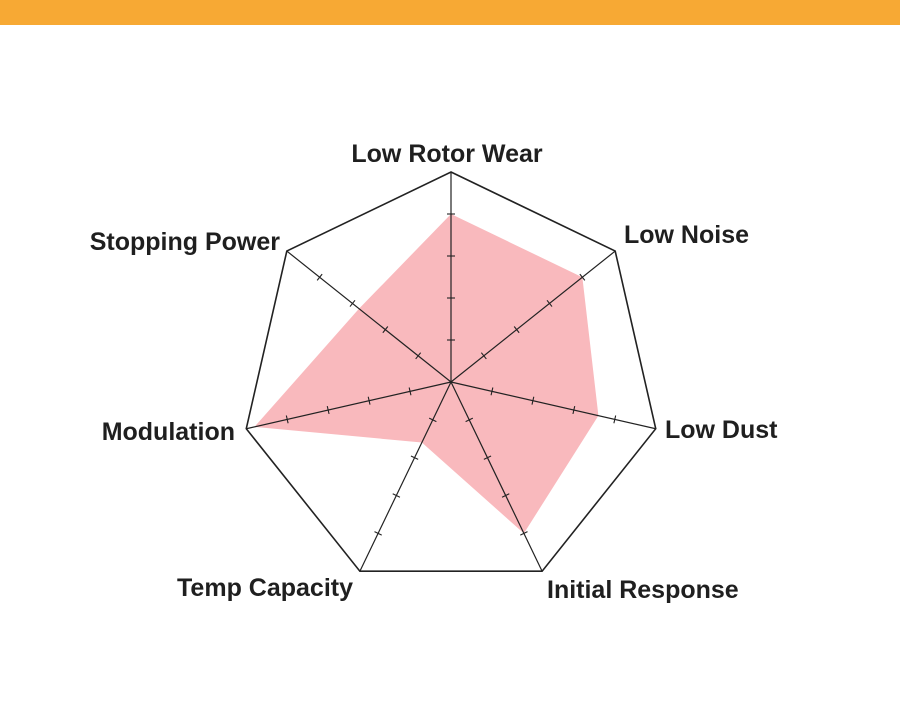 The height and width of the screenshot is (707, 900). Describe the element at coordinates (533, 316) in the screenshot. I see `spoke-low-noise` at that location.